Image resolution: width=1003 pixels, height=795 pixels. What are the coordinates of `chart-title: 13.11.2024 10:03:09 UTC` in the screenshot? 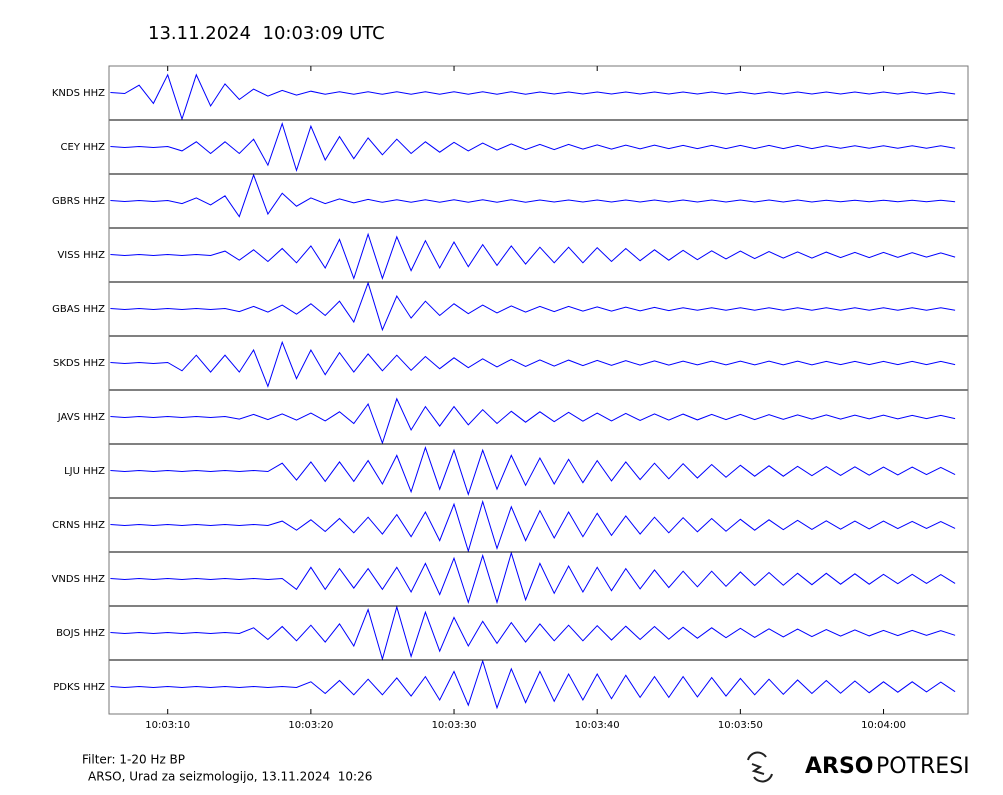 It's located at (266, 33).